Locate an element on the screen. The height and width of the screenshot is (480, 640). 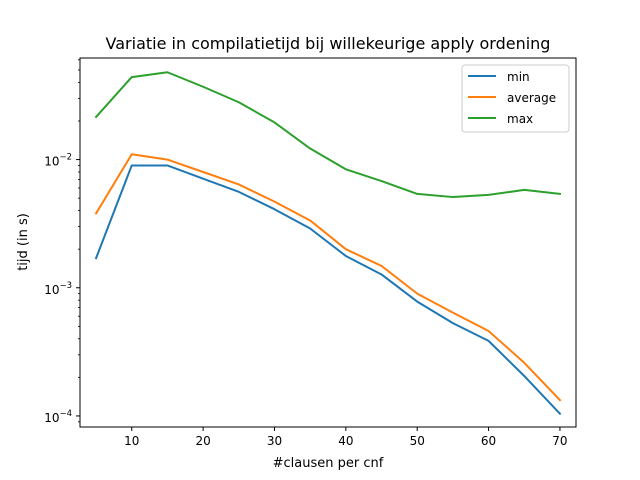
y-axis-label: tijd (in s) is located at coordinates (23, 242).